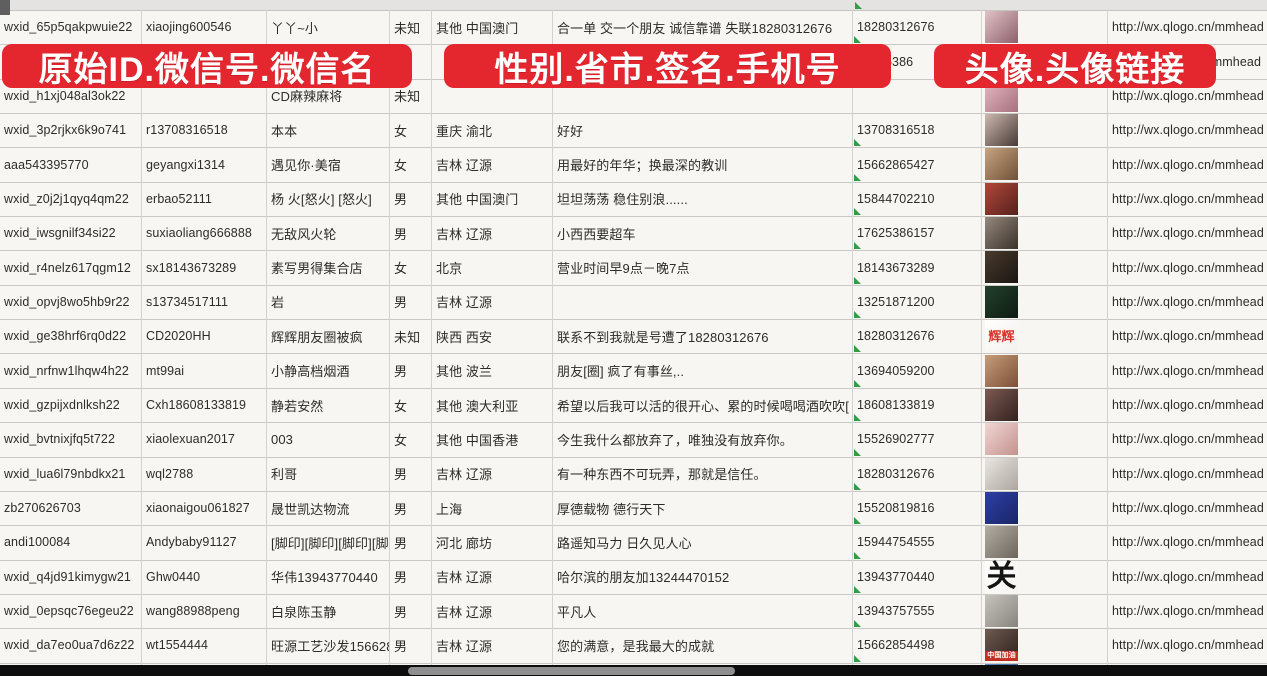  What do you see at coordinates (204, 439) in the screenshot?
I see `cell-wechat-id: xiaolexuan2017` at bounding box center [204, 439].